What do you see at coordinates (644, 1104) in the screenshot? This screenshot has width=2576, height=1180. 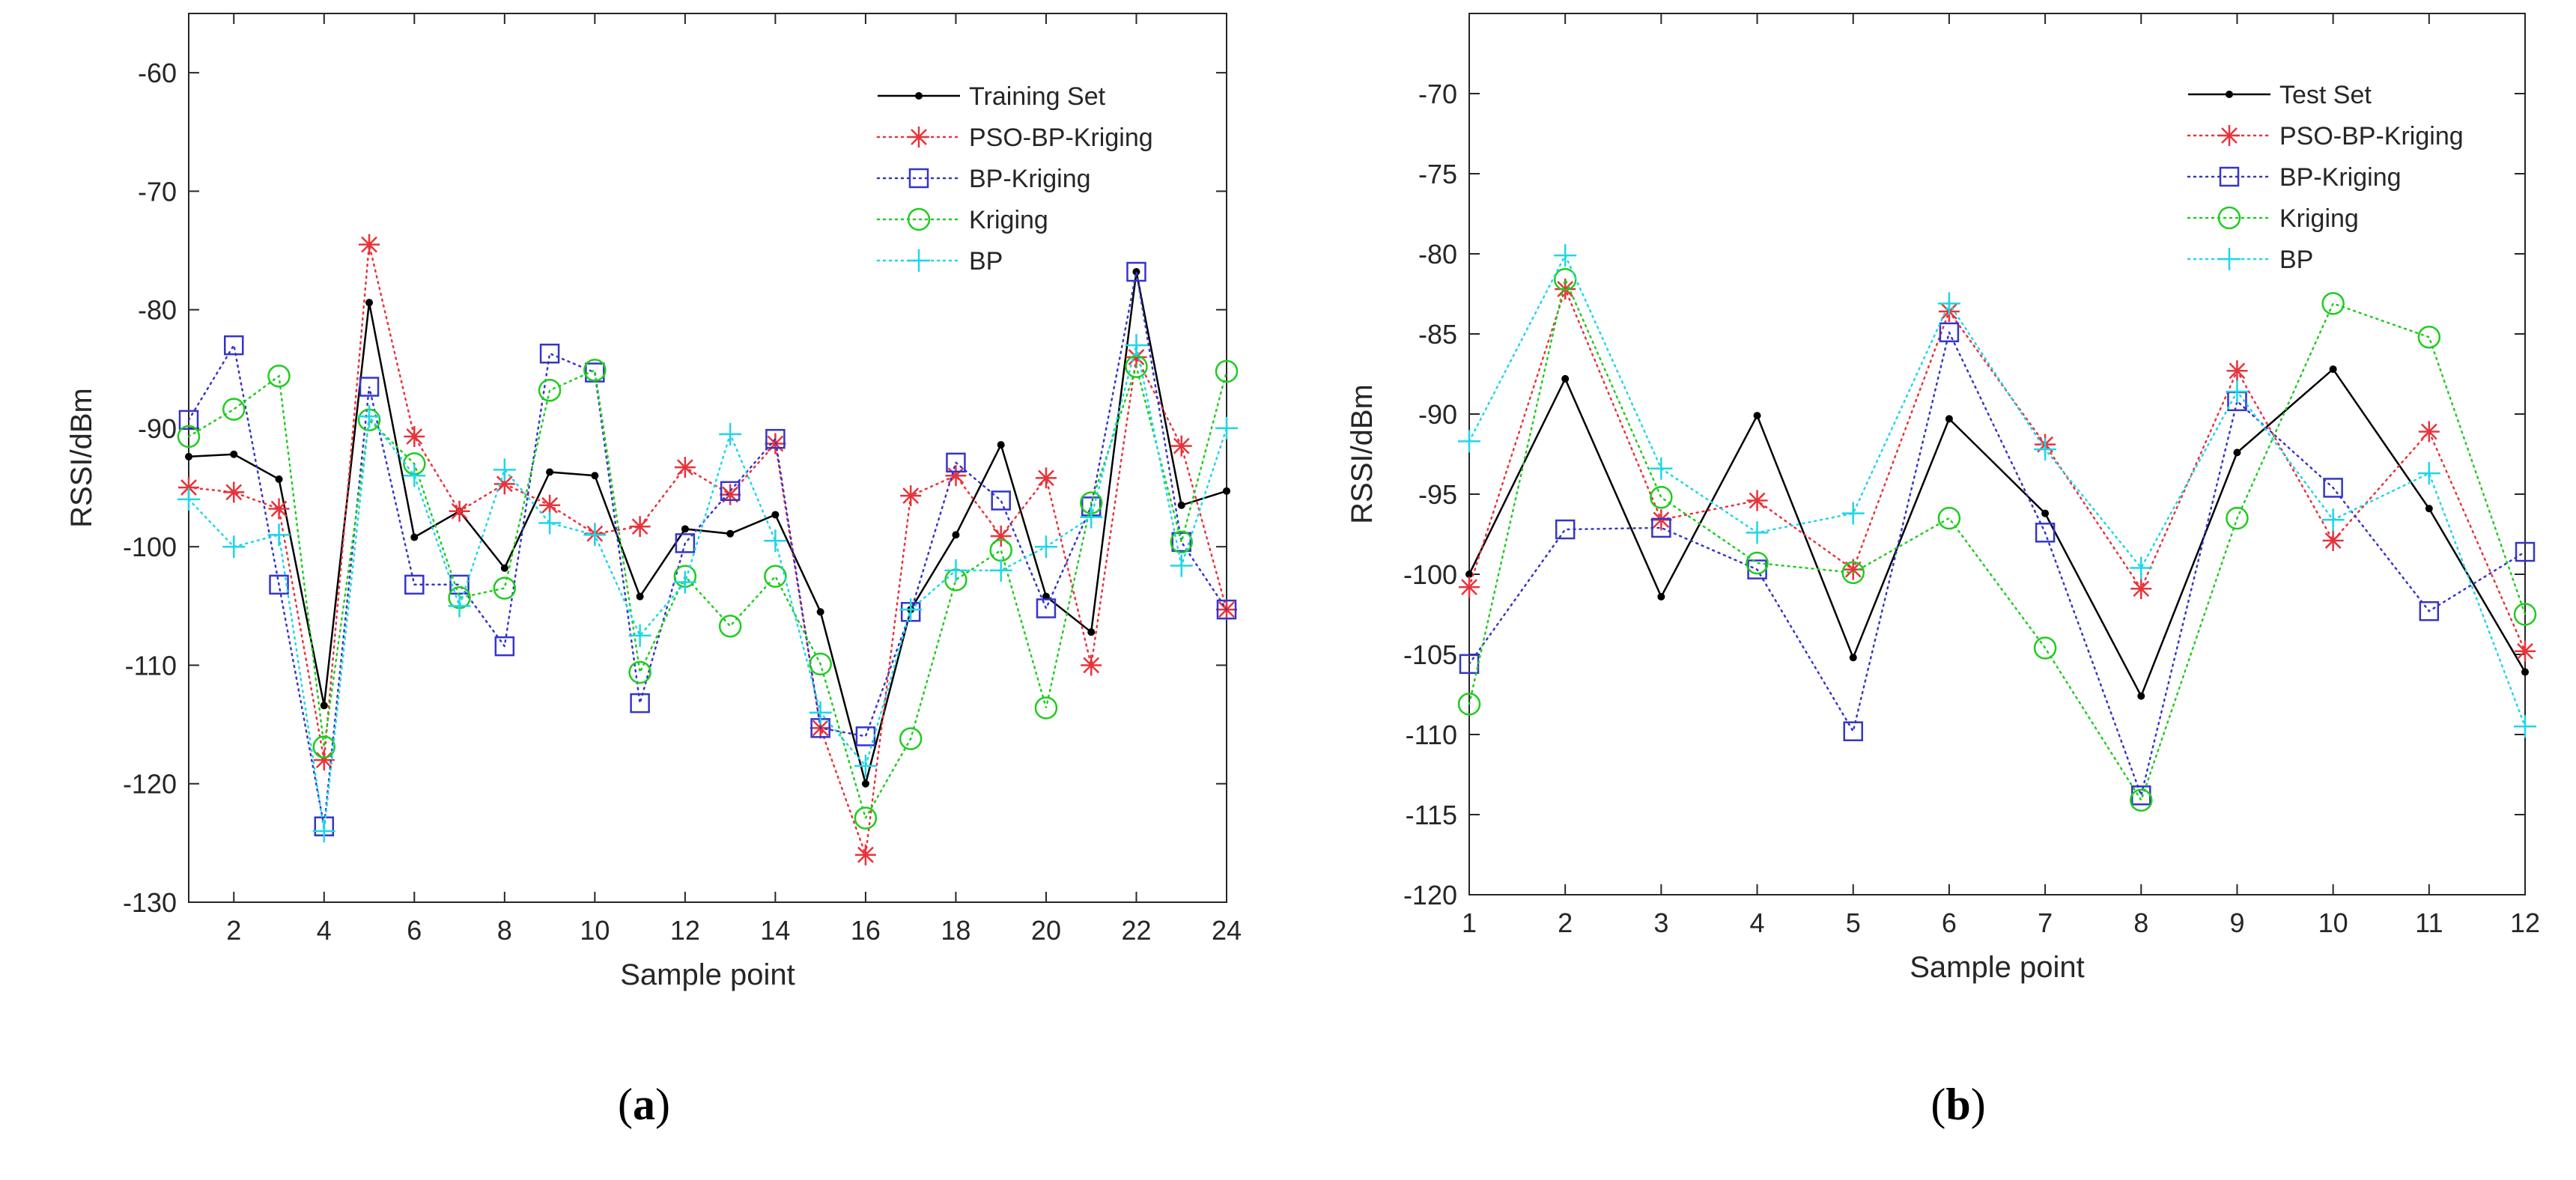 I see `panel-a-caption-letter: a` at bounding box center [644, 1104].